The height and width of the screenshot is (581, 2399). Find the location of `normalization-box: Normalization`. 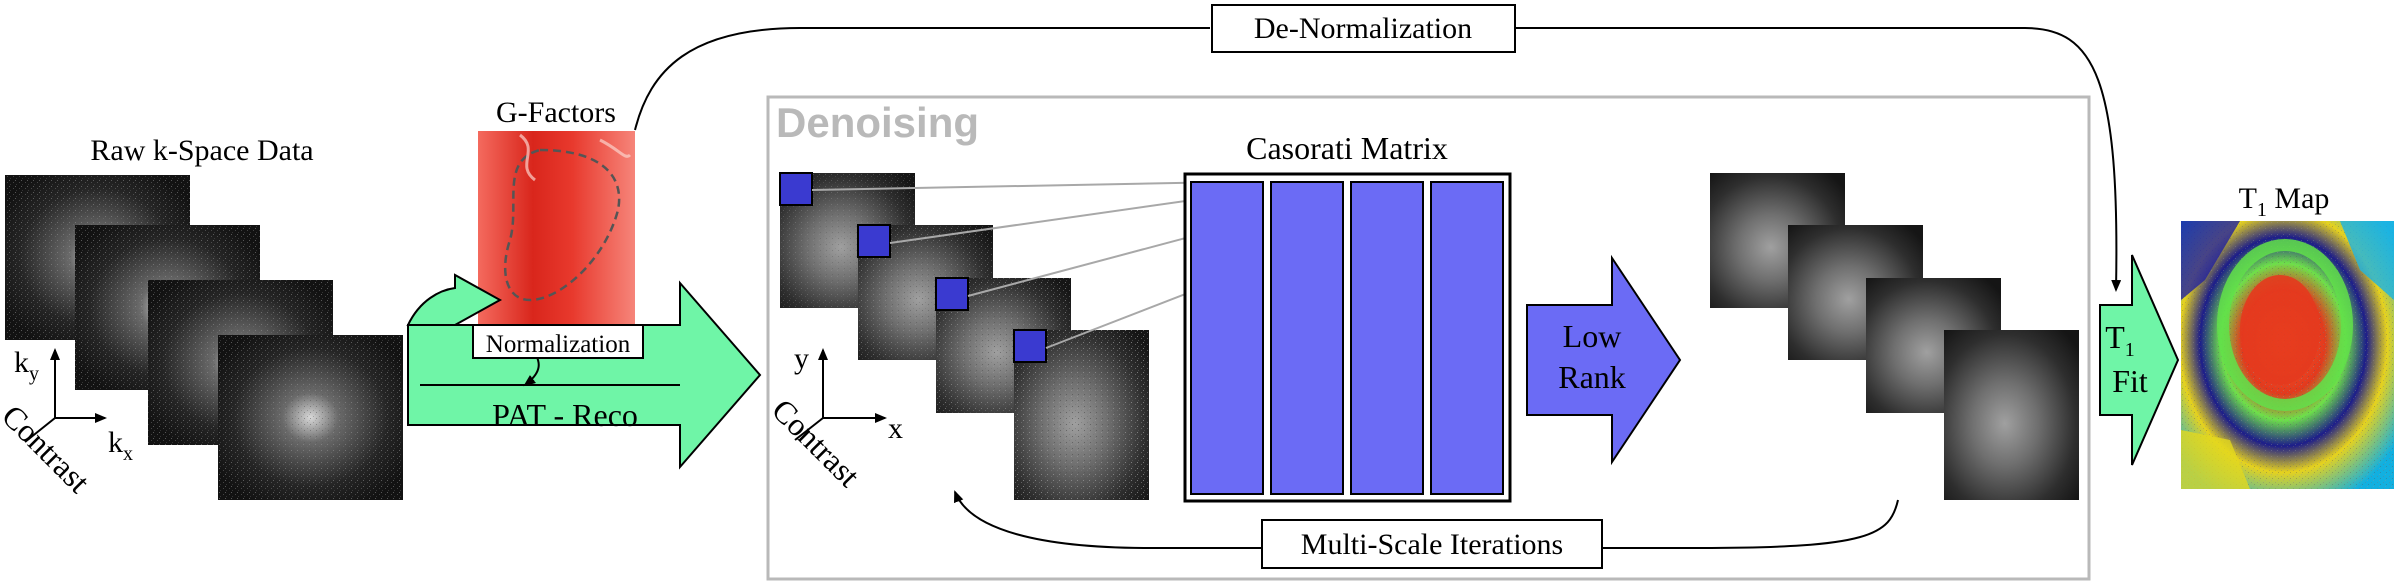

normalization-box: Normalization is located at coordinates (558, 341).